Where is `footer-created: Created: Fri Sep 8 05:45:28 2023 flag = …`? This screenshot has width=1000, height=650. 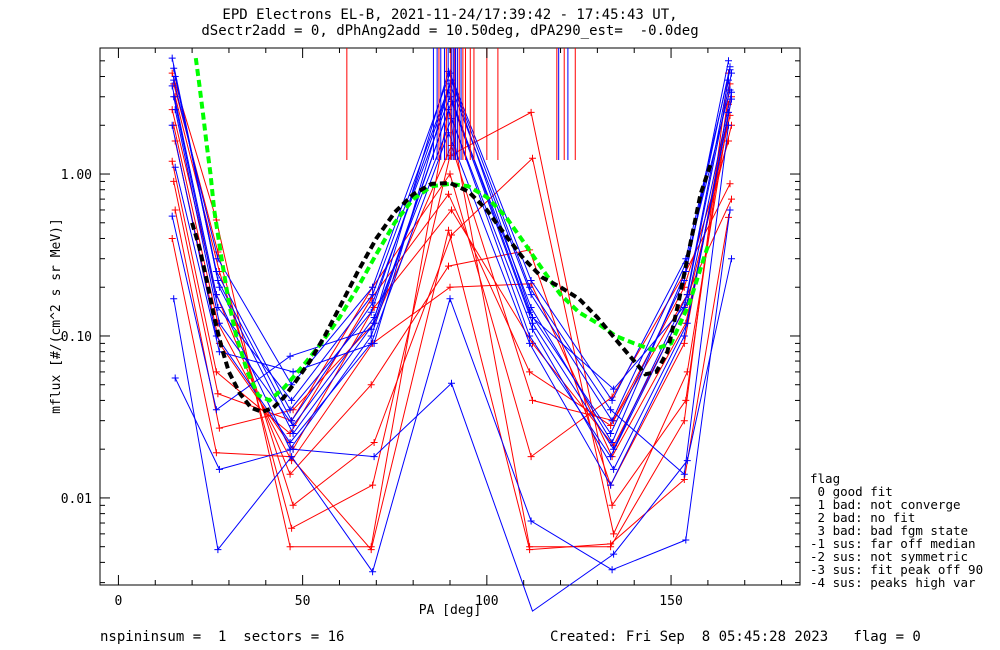
footer-created: Created: Fri Sep 8 05:45:28 2023 flag = … is located at coordinates (735, 637).